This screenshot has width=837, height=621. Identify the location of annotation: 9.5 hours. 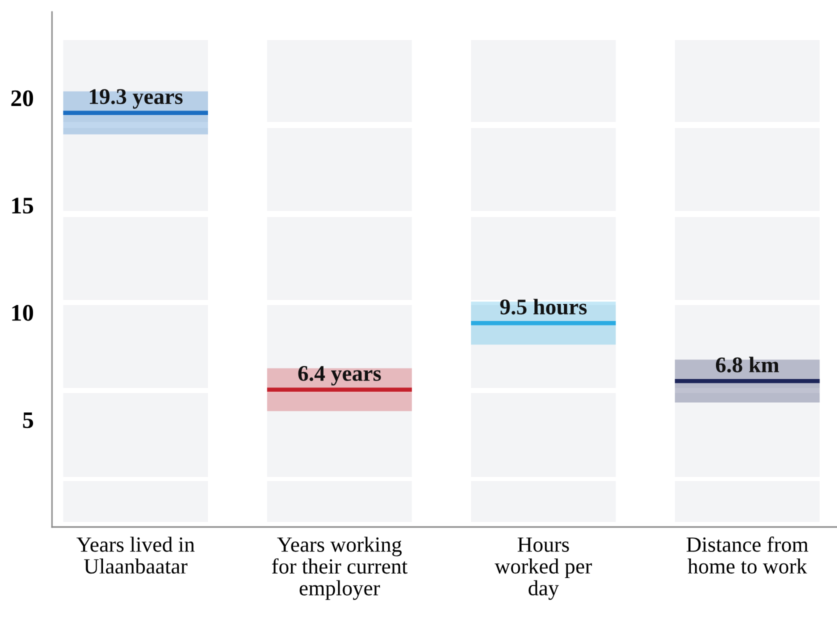
(543, 306).